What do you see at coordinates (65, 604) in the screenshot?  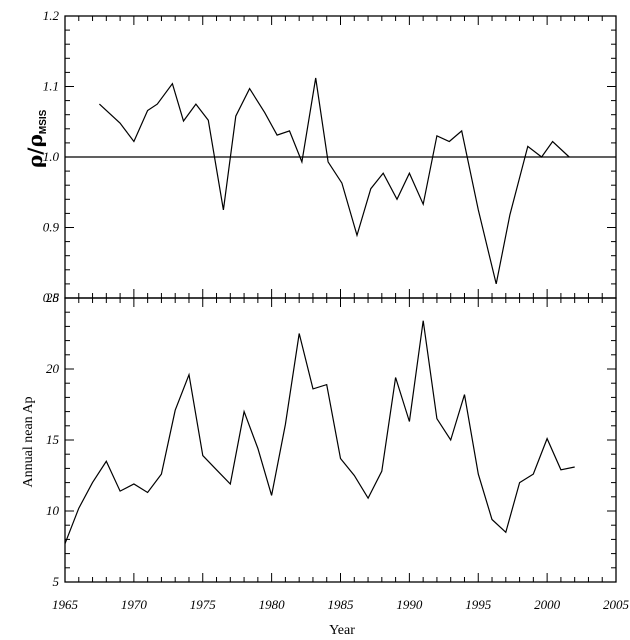 I see `x-tick-label: 1965` at bounding box center [65, 604].